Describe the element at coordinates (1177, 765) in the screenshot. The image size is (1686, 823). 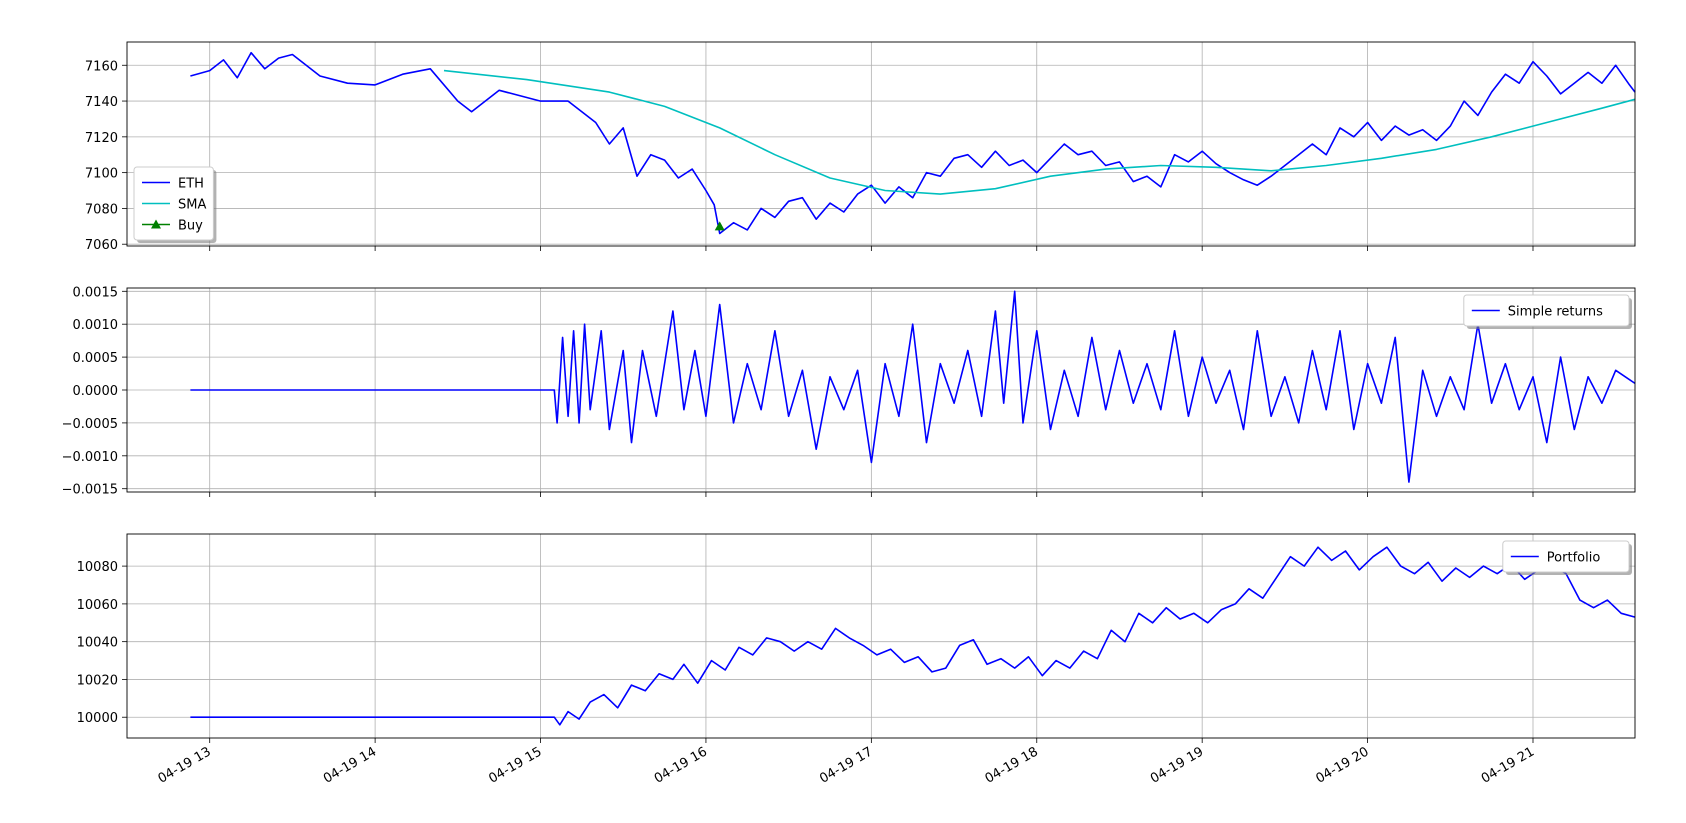
I see `x-tick-label: 04-19 19` at that location.